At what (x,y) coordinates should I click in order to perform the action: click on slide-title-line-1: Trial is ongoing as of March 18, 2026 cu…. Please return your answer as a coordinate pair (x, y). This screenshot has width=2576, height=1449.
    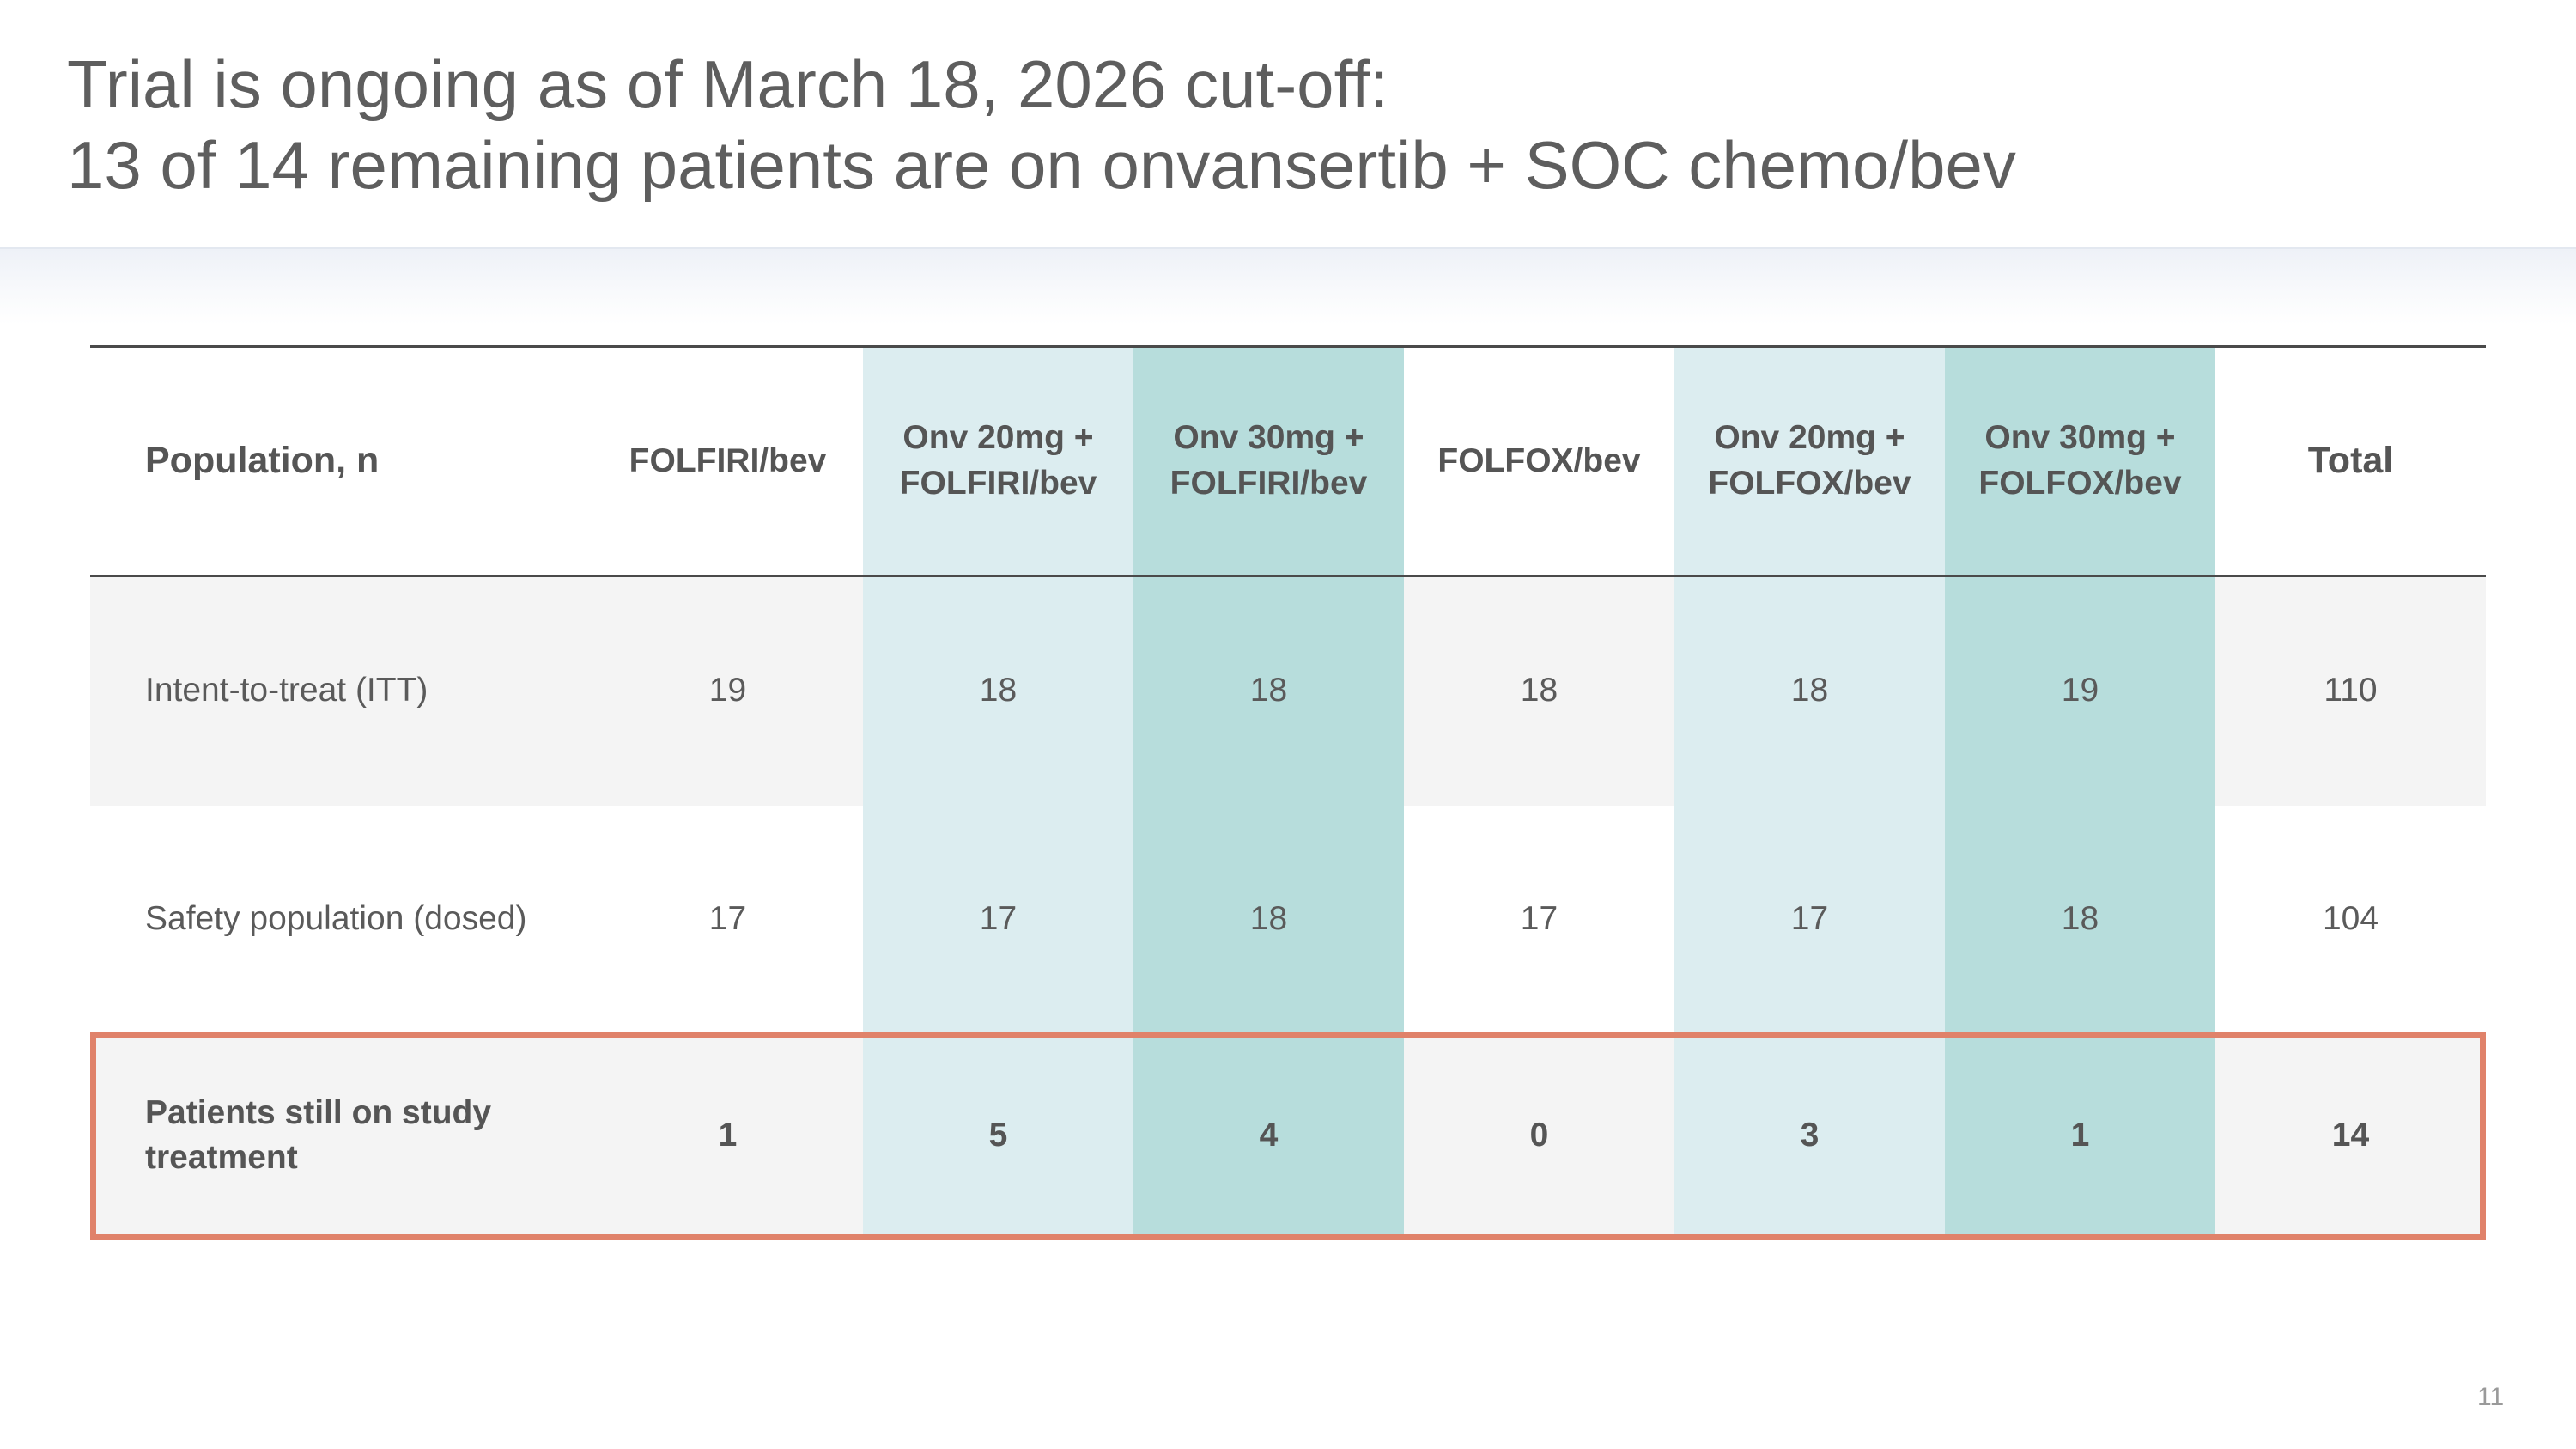
    Looking at the image, I should click on (728, 84).